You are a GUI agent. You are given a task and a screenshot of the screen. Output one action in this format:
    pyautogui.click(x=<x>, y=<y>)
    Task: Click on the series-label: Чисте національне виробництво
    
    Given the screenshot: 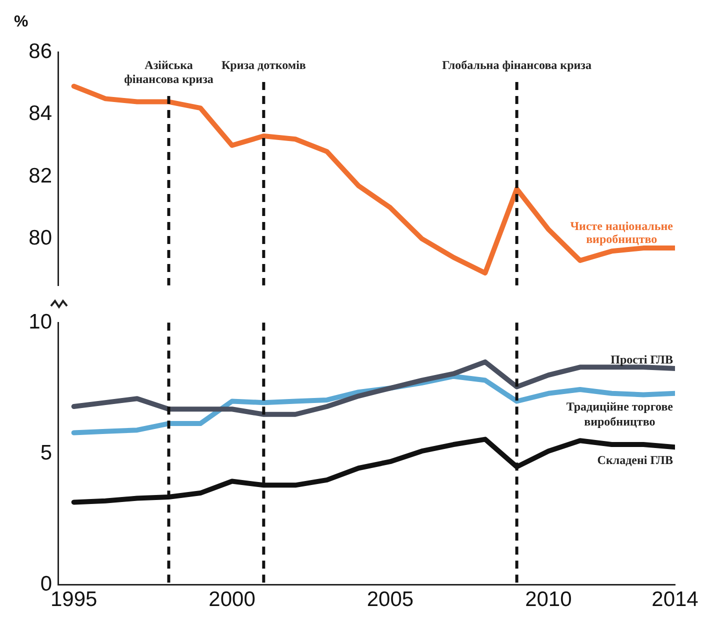 What is the action you would take?
    pyautogui.click(x=622, y=232)
    